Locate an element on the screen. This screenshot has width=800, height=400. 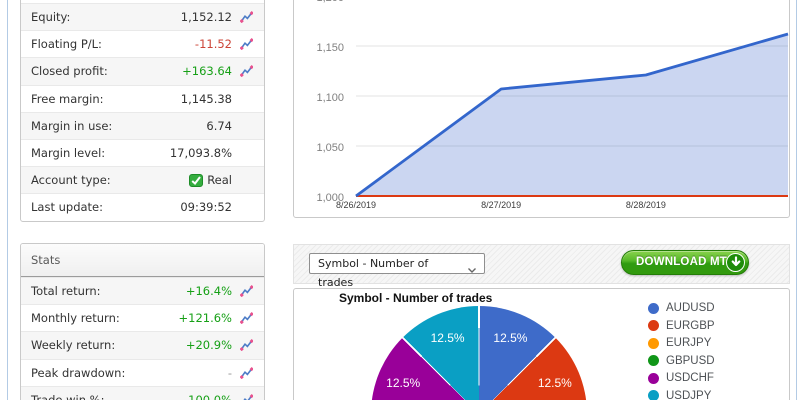
row-value: - is located at coordinates (229, 372).